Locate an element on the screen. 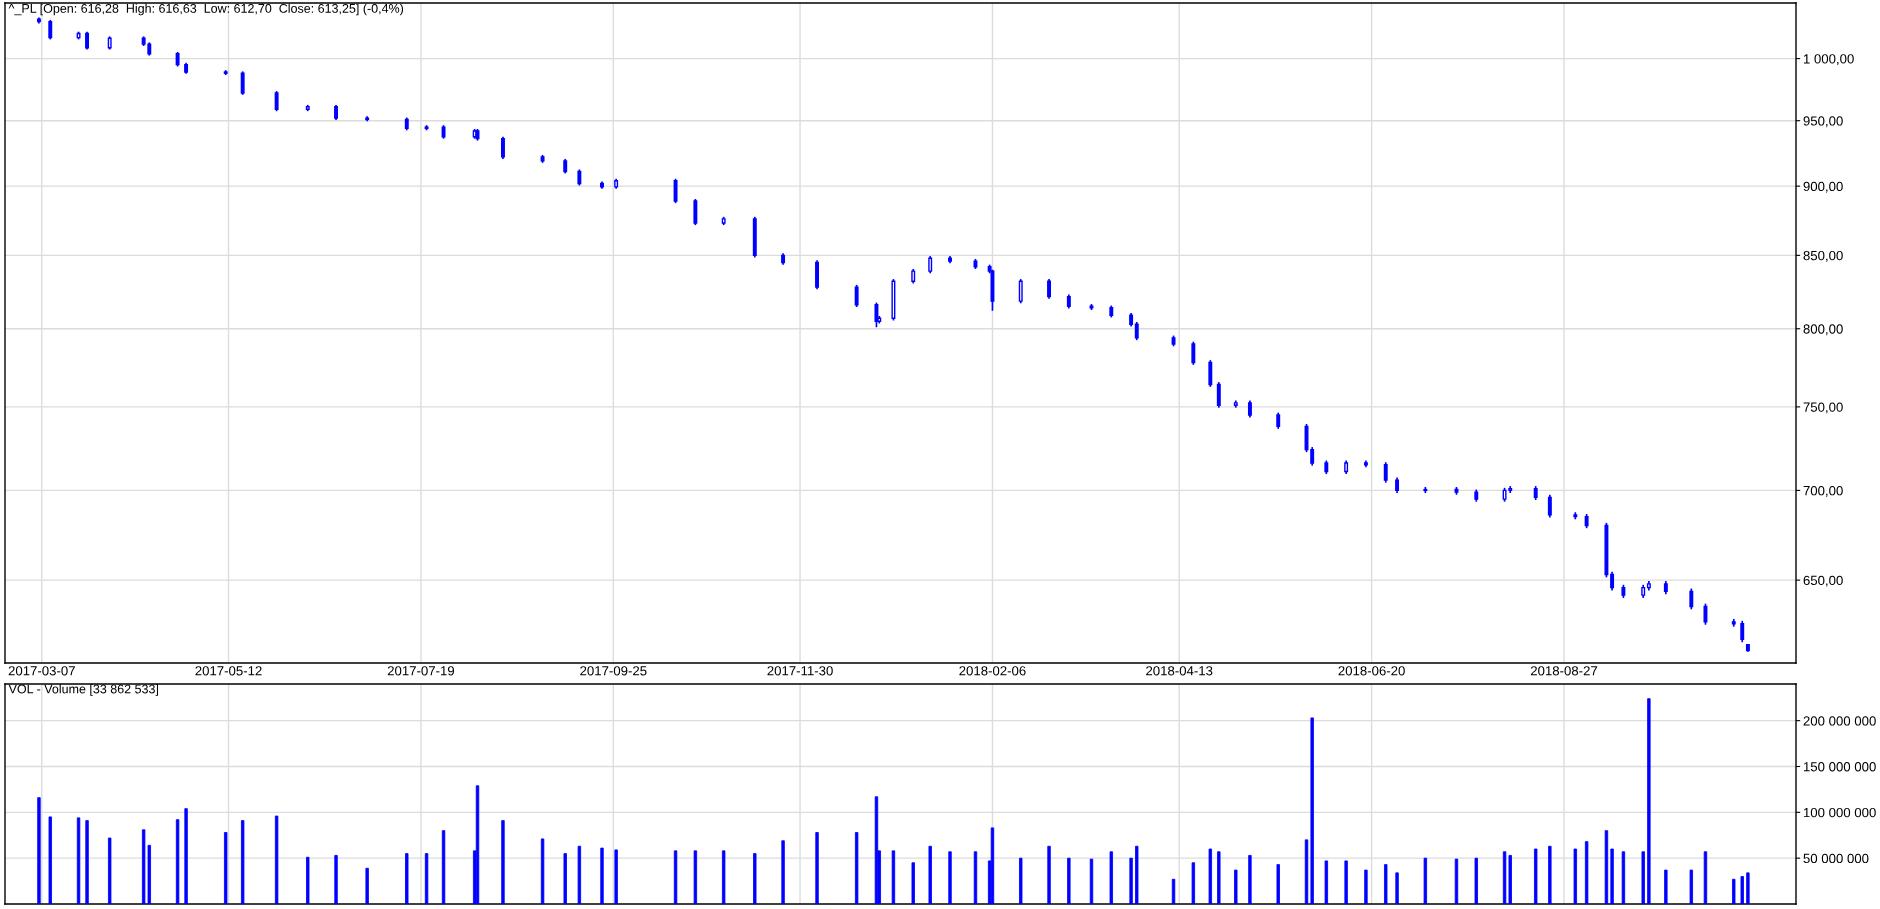 The image size is (1880, 909). y-tick-label: 100 000 000 is located at coordinates (1839, 812).